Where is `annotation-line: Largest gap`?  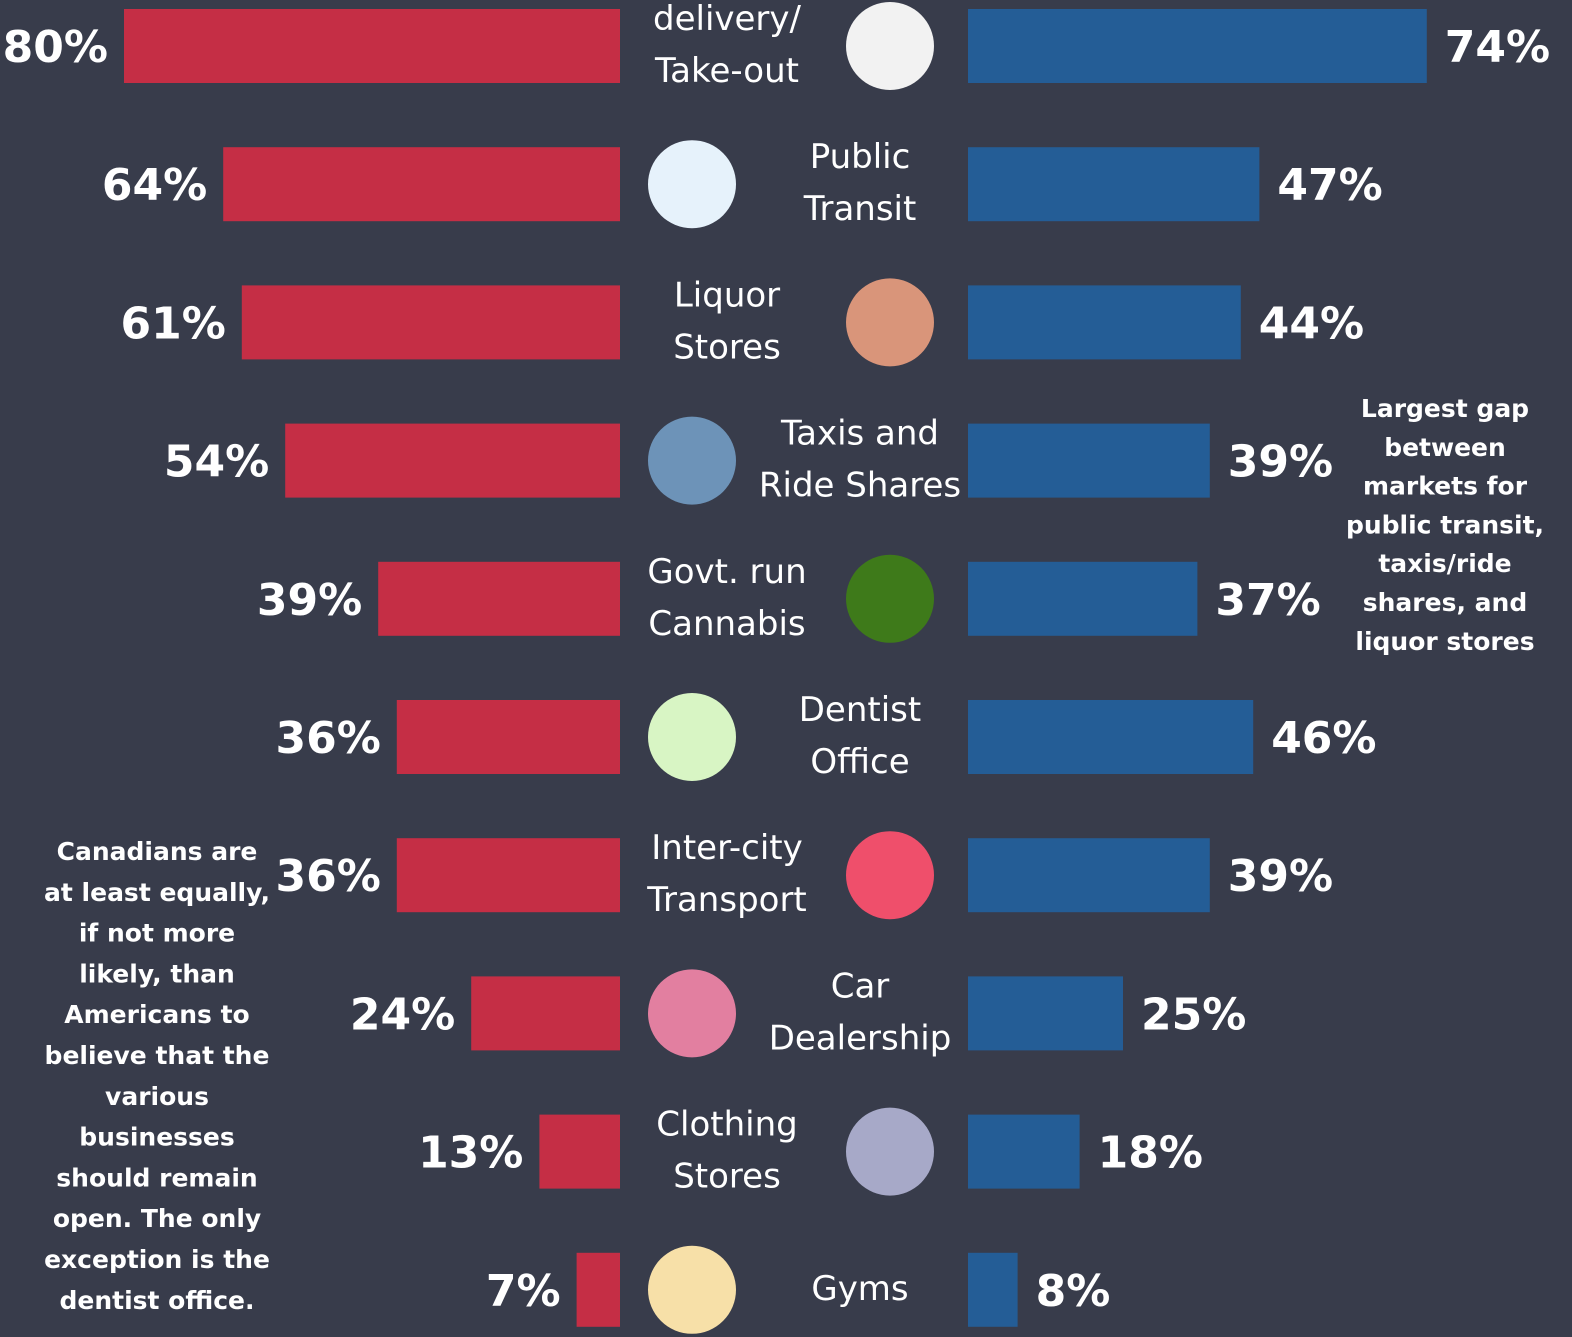
annotation-line: Largest gap is located at coordinates (1445, 408).